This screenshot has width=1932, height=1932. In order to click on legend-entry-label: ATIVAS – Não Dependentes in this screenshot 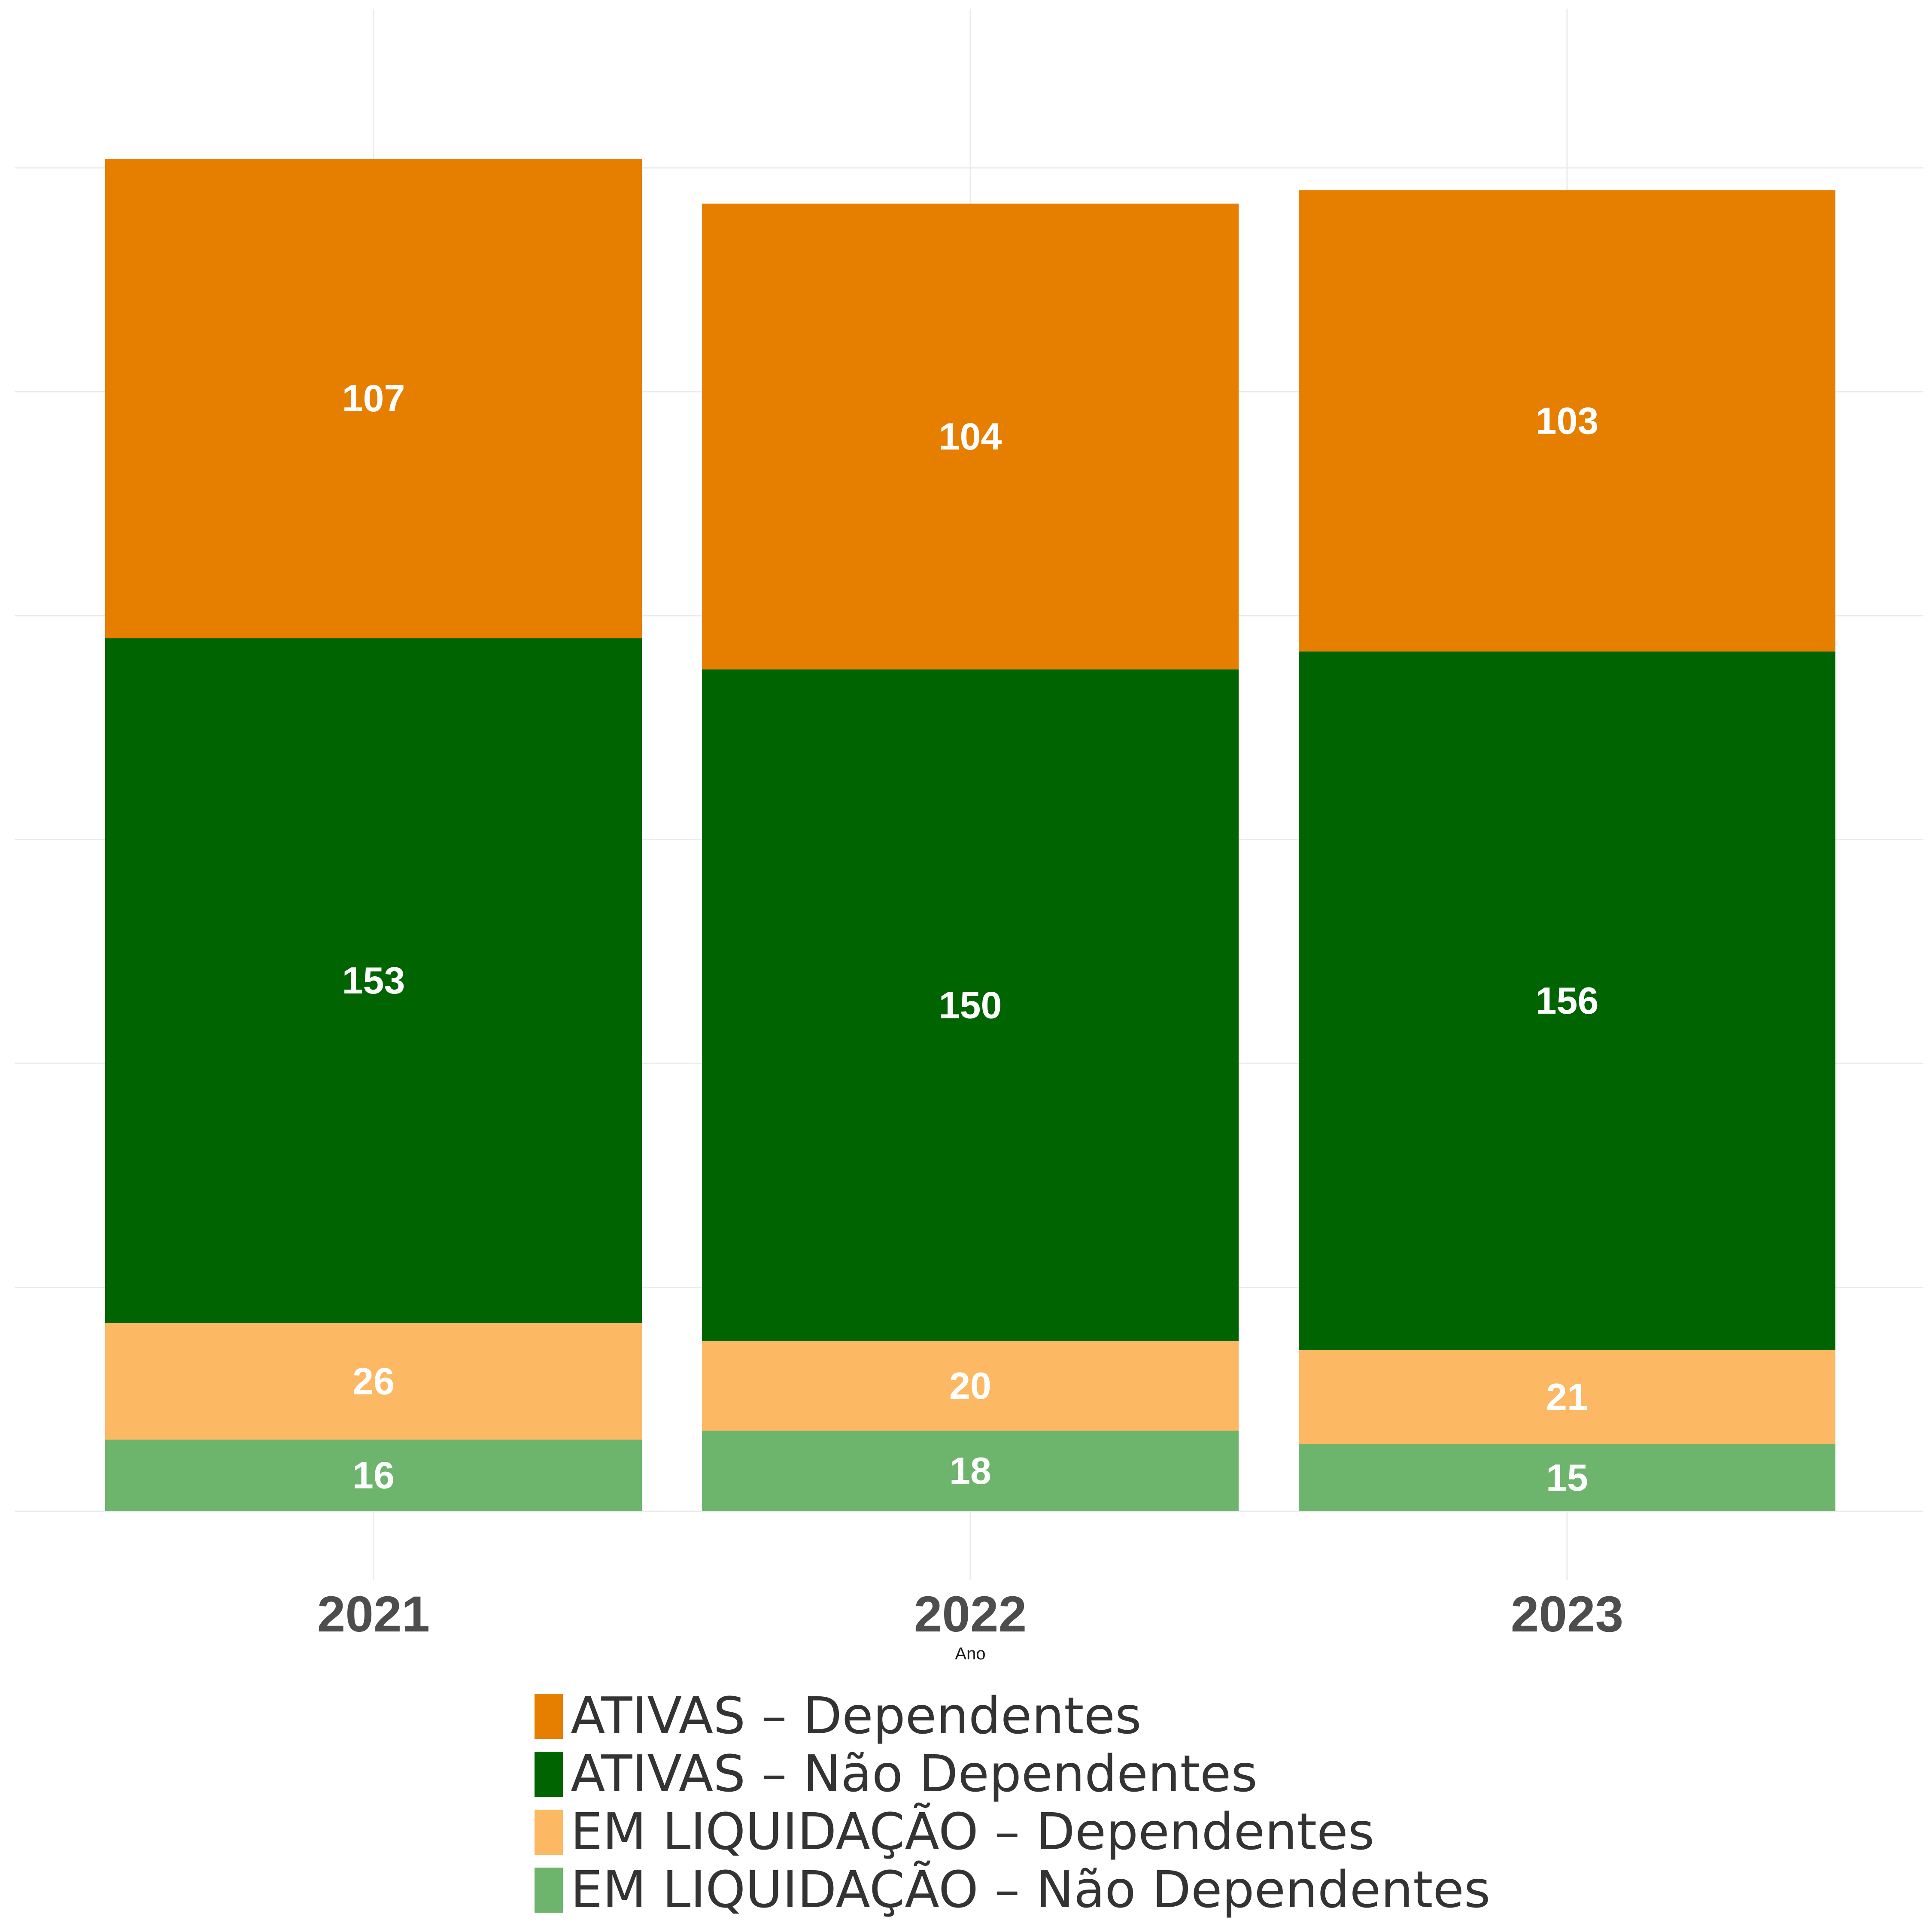, I will do `click(914, 1773)`.